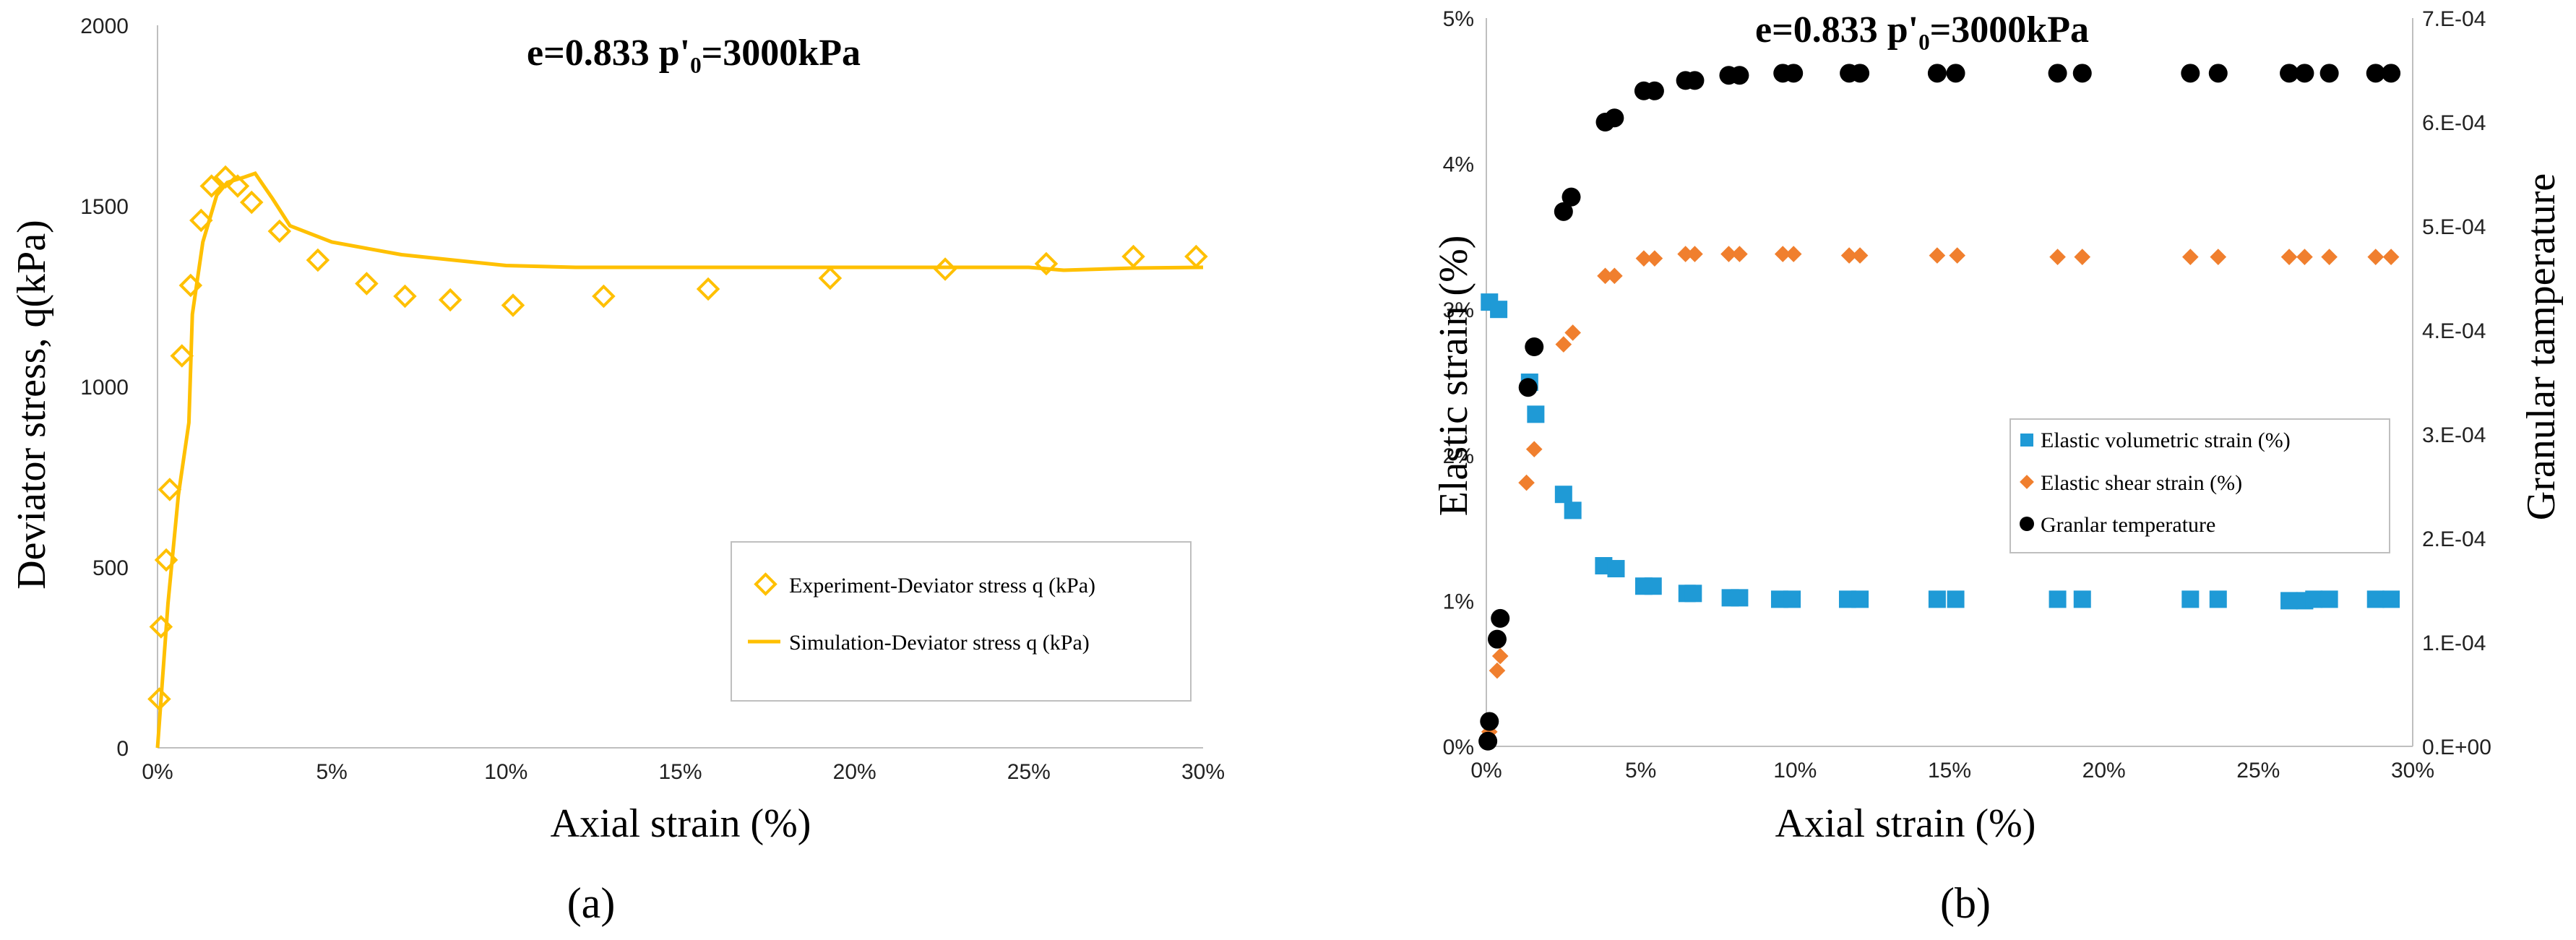 The height and width of the screenshot is (940, 2576). I want to click on legend-simulation-label: Simulation-Deviator stress q (kPa), so click(939, 643).